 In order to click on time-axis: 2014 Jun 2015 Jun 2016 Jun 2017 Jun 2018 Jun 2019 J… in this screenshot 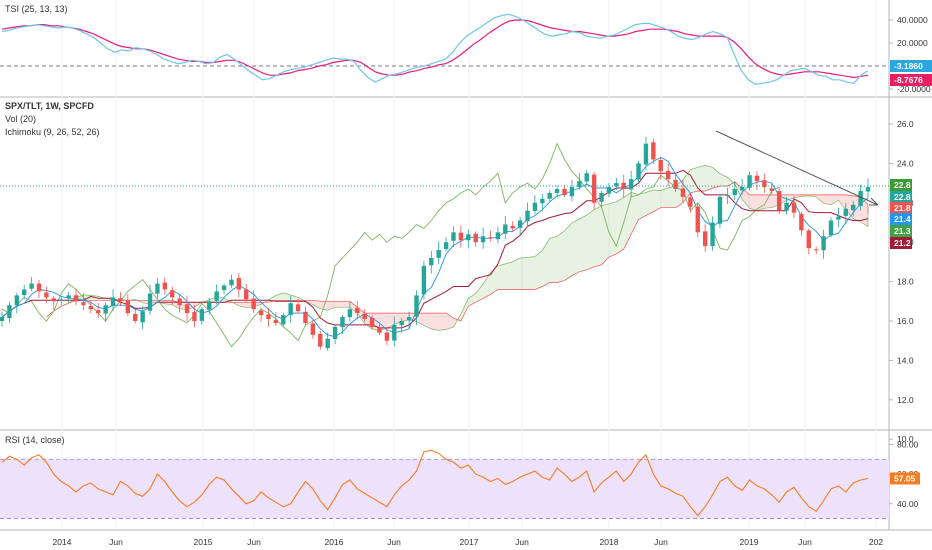, I will do `click(468, 542)`.